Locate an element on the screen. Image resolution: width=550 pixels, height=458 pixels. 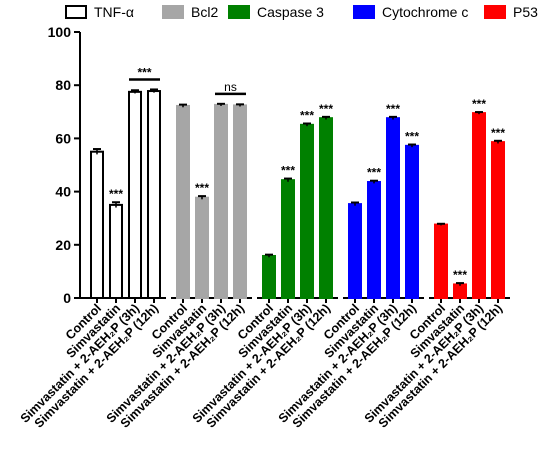
y-tick-label: 80 is located at coordinates (63, 85).